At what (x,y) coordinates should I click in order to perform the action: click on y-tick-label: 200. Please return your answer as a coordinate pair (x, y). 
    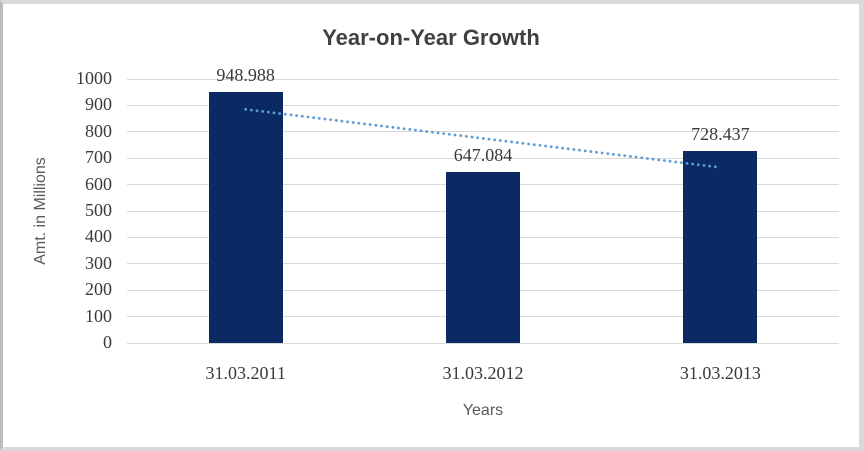
    Looking at the image, I should click on (98, 289).